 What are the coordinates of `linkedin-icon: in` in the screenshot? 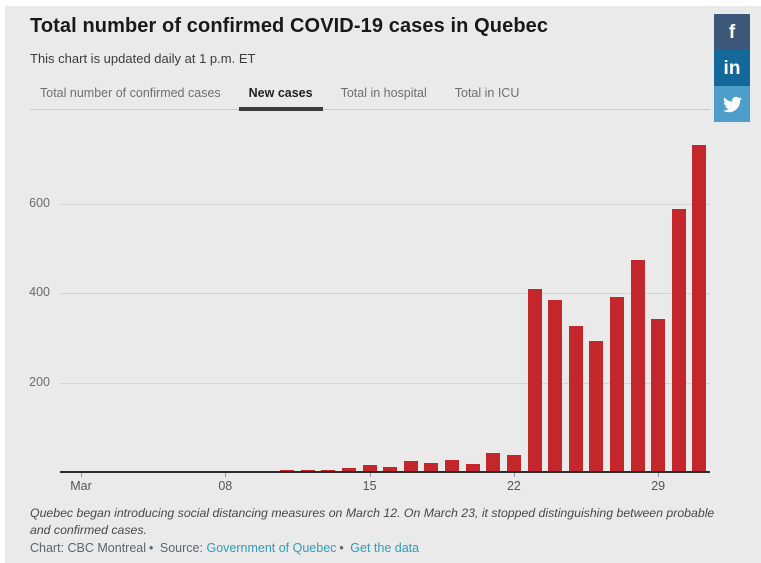 It's located at (732, 68).